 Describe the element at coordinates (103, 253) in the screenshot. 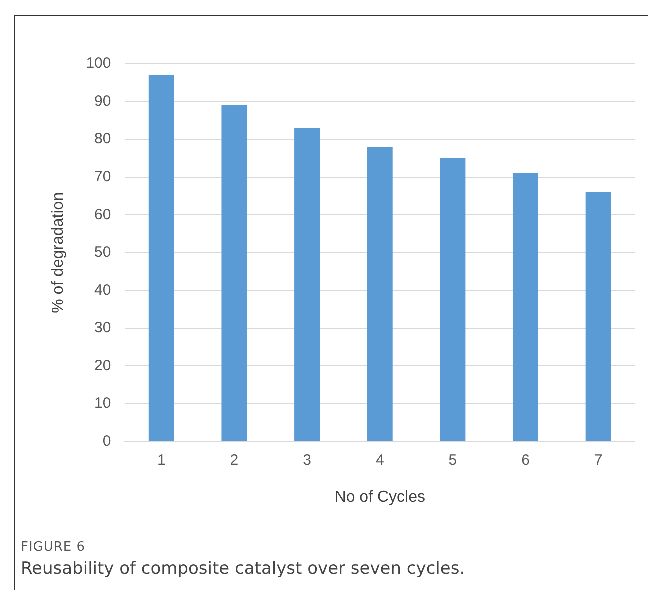

I see `y-tick-label: 50` at that location.